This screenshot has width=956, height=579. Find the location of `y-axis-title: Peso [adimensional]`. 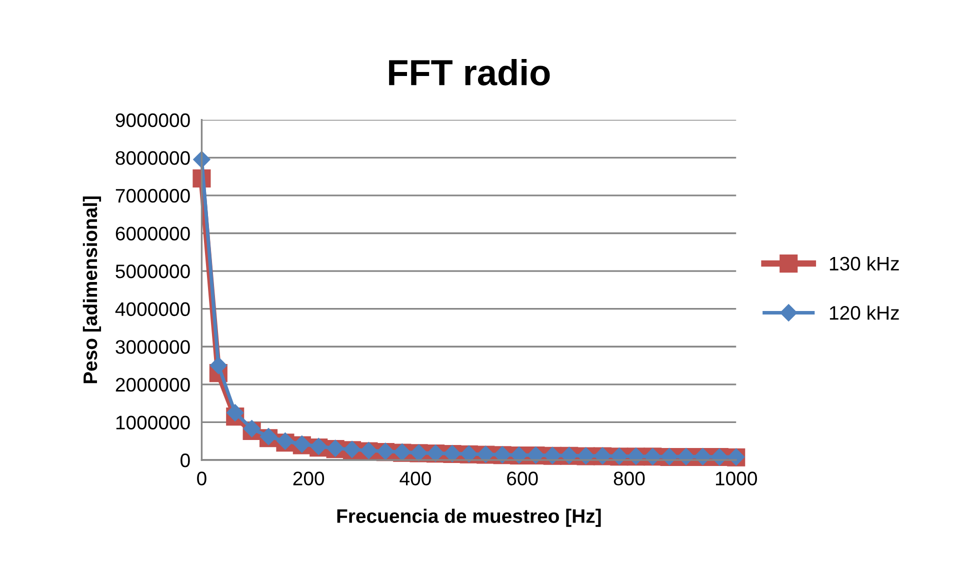

y-axis-title: Peso [adimensional] is located at coordinates (92, 290).